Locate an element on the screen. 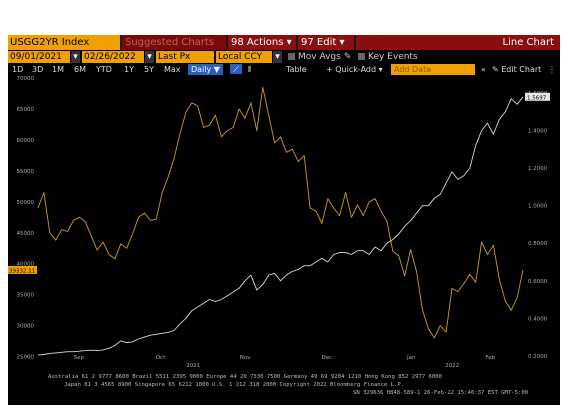 The image size is (568, 414). key-events-label: Key Events is located at coordinates (393, 57).